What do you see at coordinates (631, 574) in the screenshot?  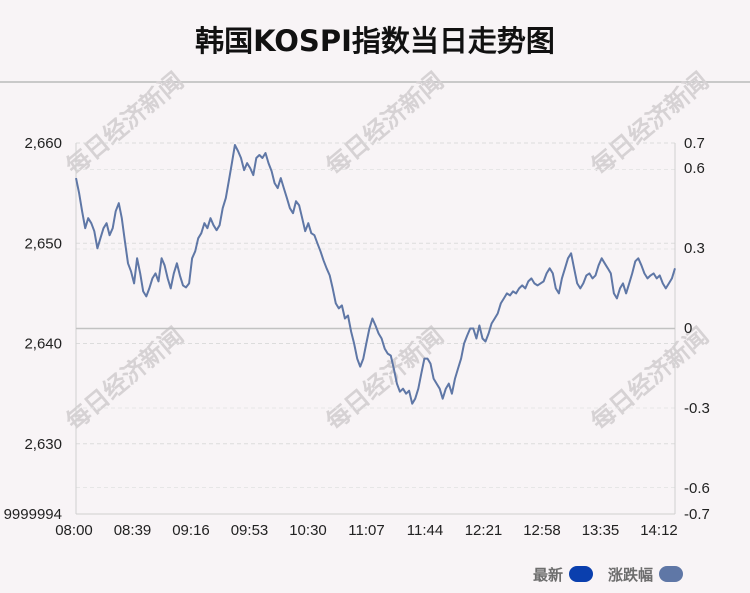 I see `legend-change-label: 涨跌幅` at bounding box center [631, 574].